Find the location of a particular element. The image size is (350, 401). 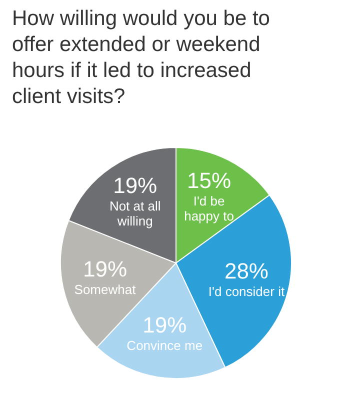

slice-label: I'd consider it is located at coordinates (246, 292).